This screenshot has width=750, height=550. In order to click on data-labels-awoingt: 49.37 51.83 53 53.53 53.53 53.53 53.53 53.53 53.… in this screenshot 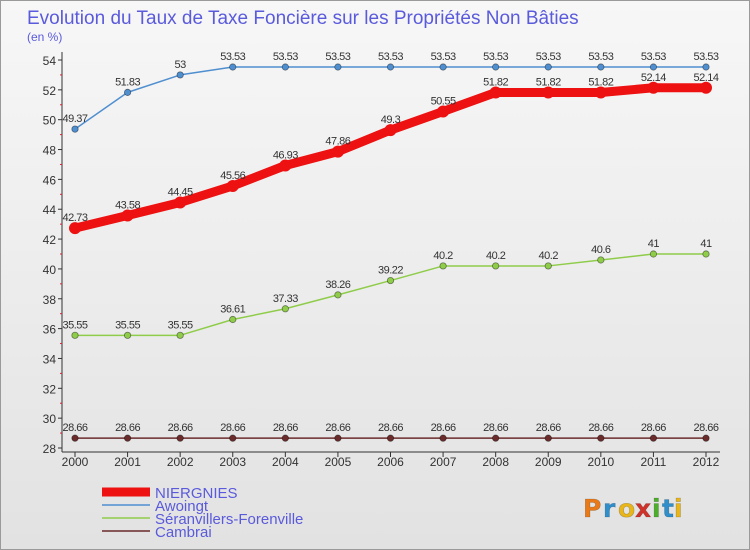, I will do `click(390, 88)`.